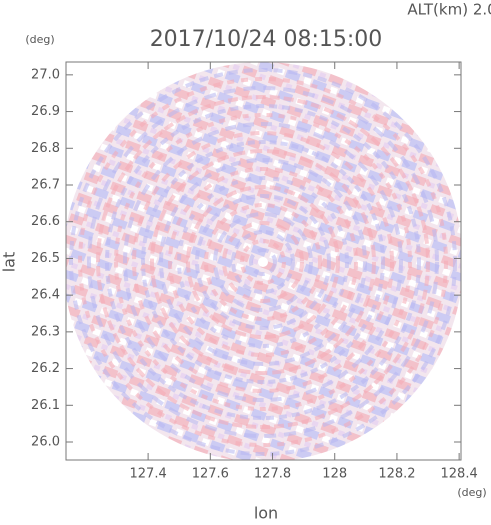 Image resolution: width=491 pixels, height=525 pixels. What do you see at coordinates (45, 74) in the screenshot?
I see `y-tick-label: 27.0` at bounding box center [45, 74].